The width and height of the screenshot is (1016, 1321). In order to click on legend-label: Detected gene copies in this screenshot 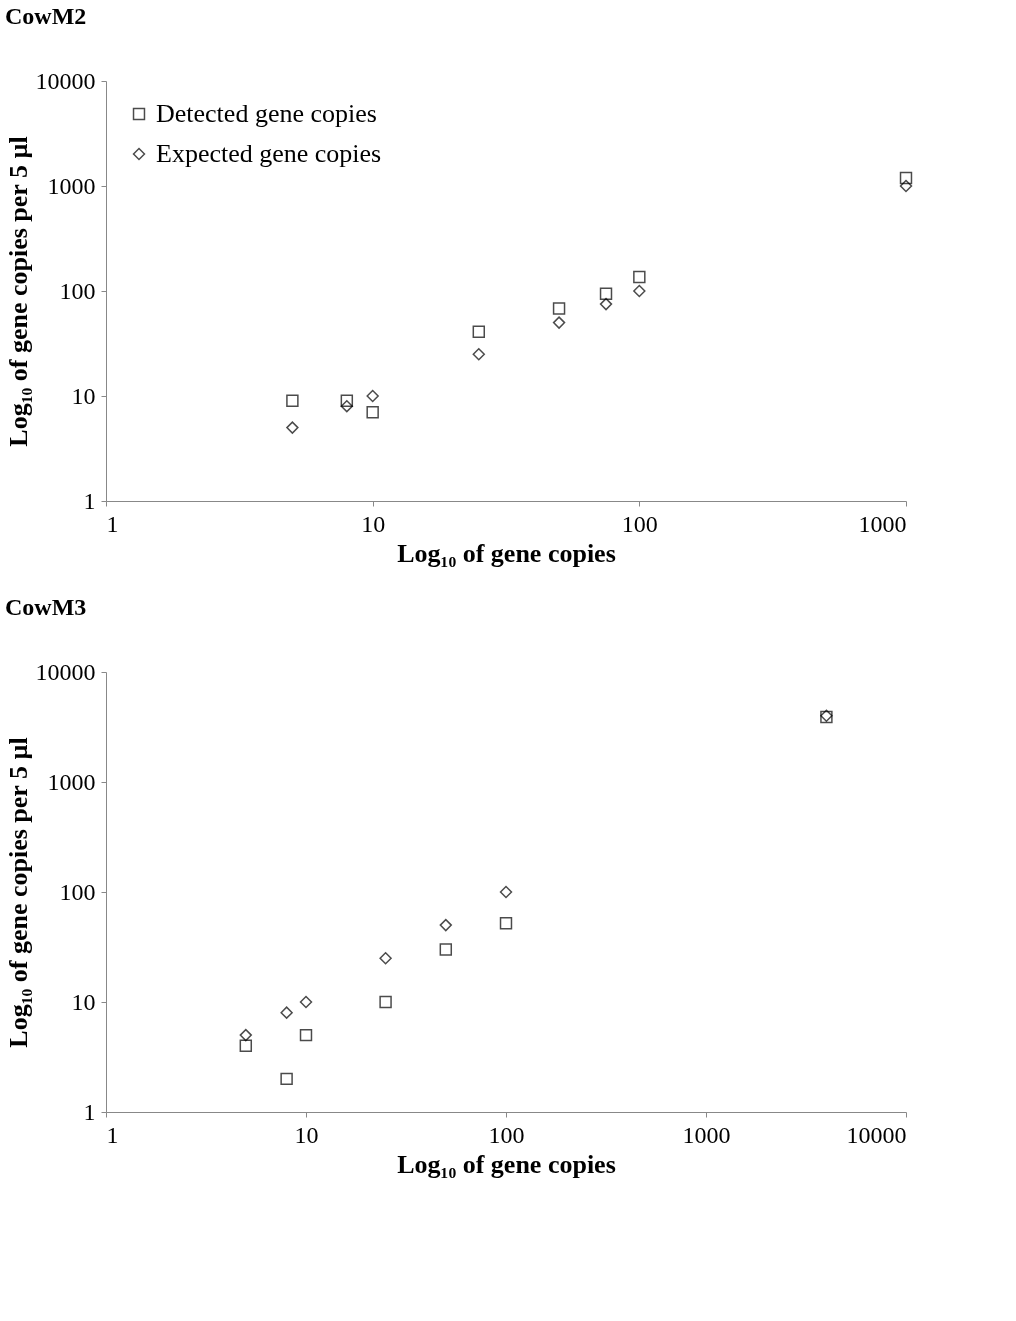, I will do `click(266, 113)`.